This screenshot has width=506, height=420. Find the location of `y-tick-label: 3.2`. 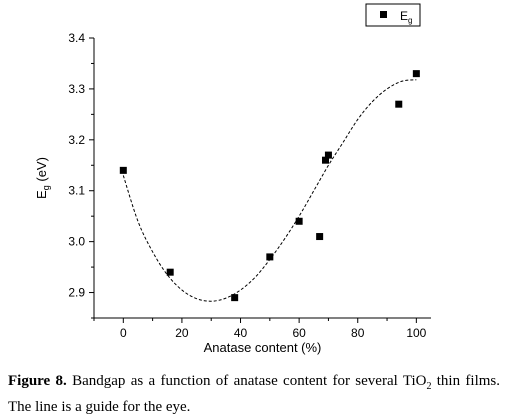

y-tick-label: 3.2 is located at coordinates (76, 140).